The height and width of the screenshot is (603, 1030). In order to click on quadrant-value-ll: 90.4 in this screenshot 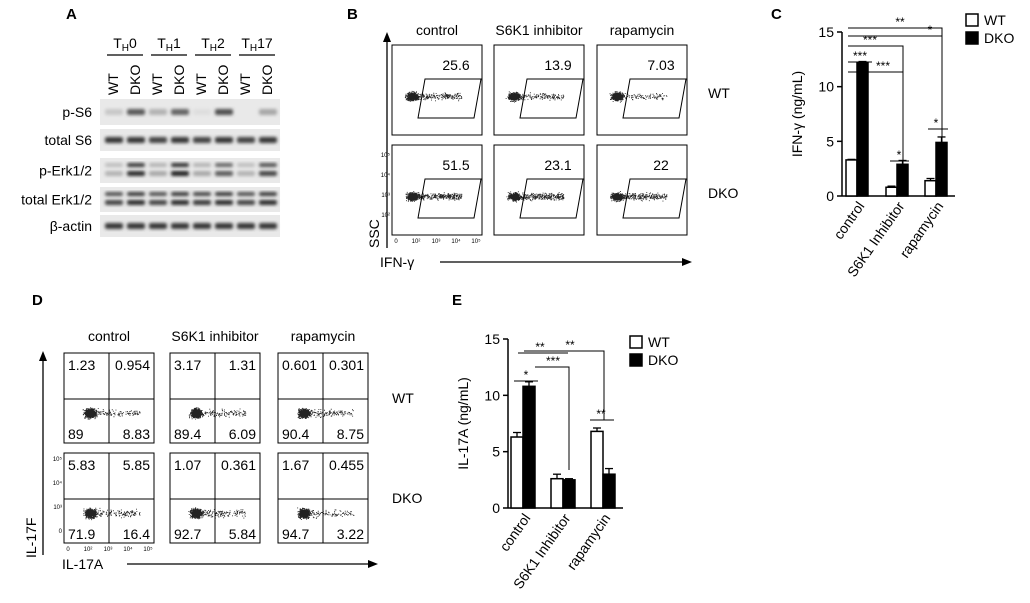, I will do `click(295, 434)`.